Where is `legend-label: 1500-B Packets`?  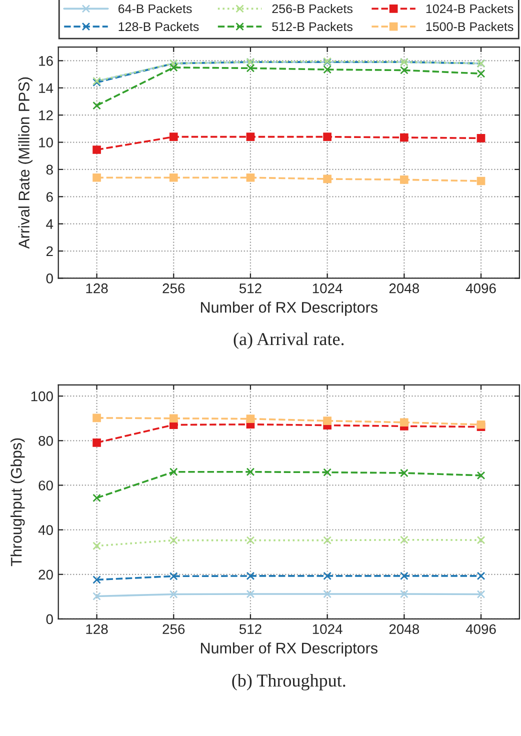 legend-label: 1500-B Packets is located at coordinates (470, 27).